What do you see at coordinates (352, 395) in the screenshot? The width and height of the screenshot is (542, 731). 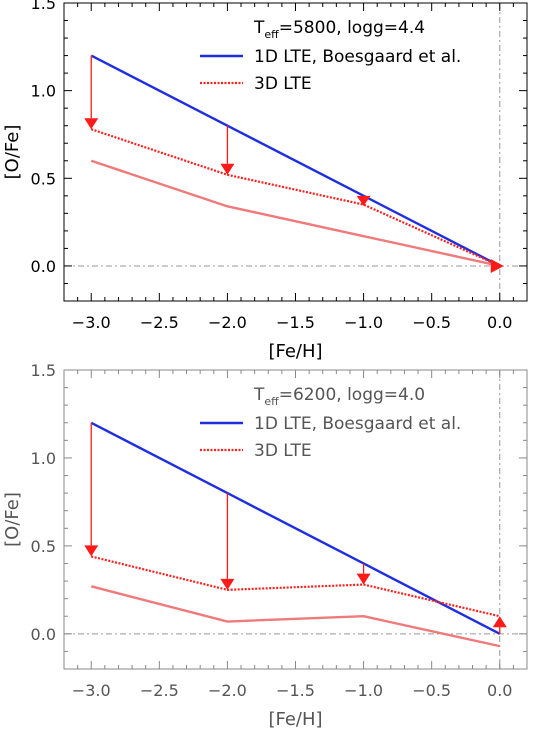 I see `params-text: =6200, logg=4.0` at bounding box center [352, 395].